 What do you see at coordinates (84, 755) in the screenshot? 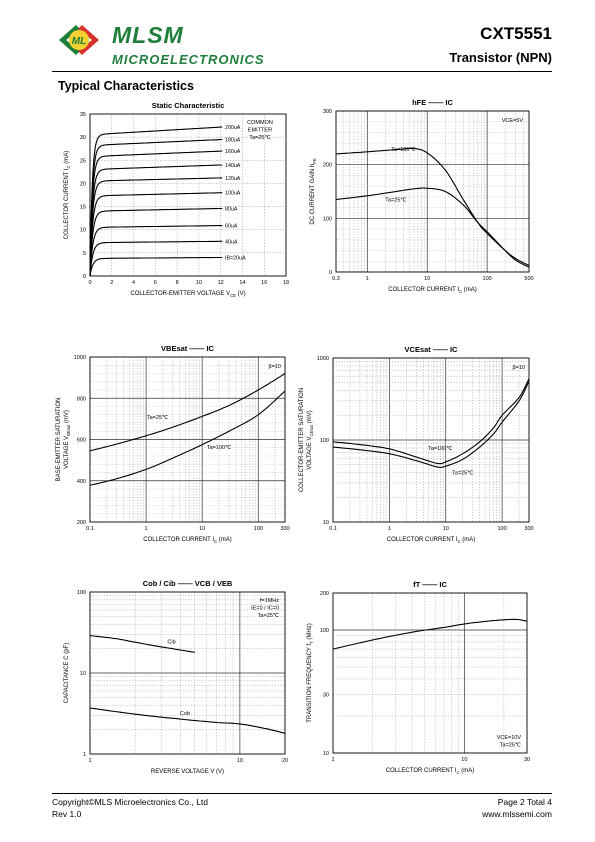
I see `y-tick-label: 1` at bounding box center [84, 755].